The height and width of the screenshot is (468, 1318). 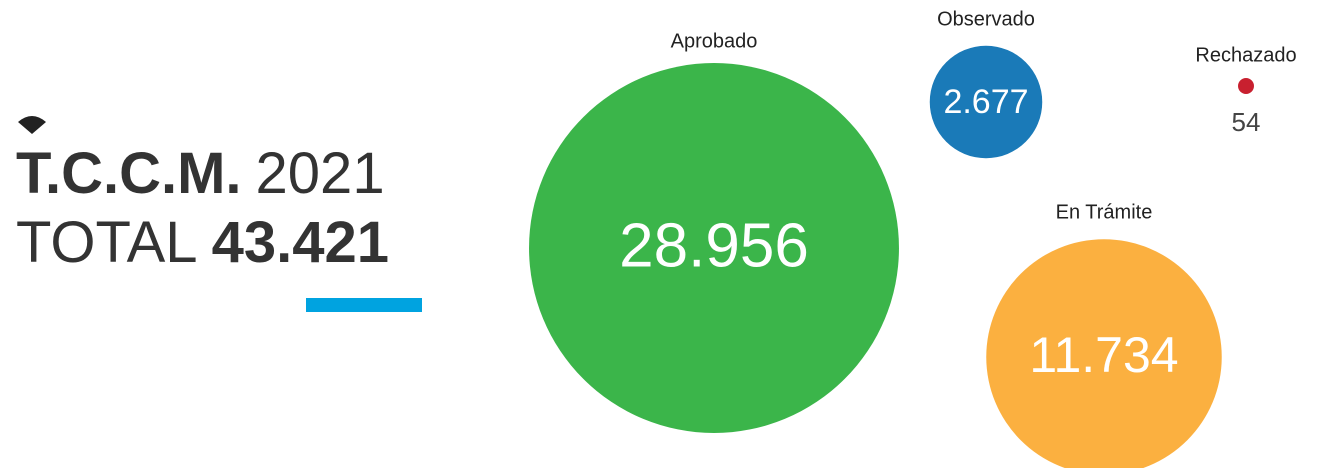 I want to click on total-label: TOTAL, so click(x=107, y=242).